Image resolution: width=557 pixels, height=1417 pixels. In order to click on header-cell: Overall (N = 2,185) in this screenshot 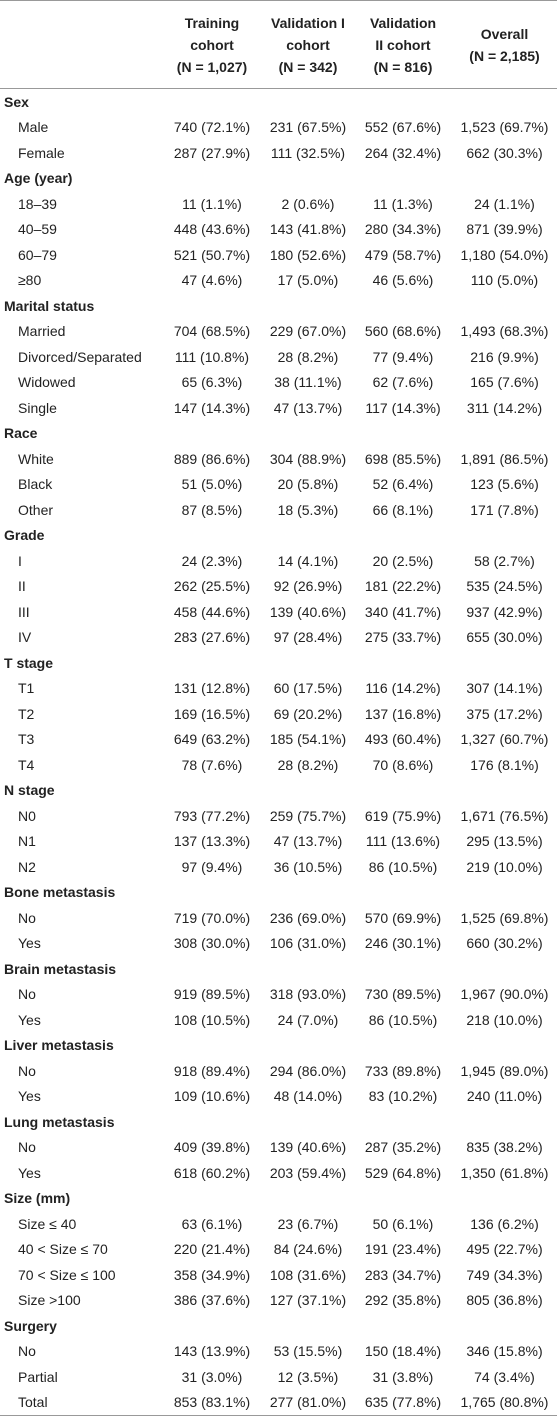, I will do `click(504, 44)`.